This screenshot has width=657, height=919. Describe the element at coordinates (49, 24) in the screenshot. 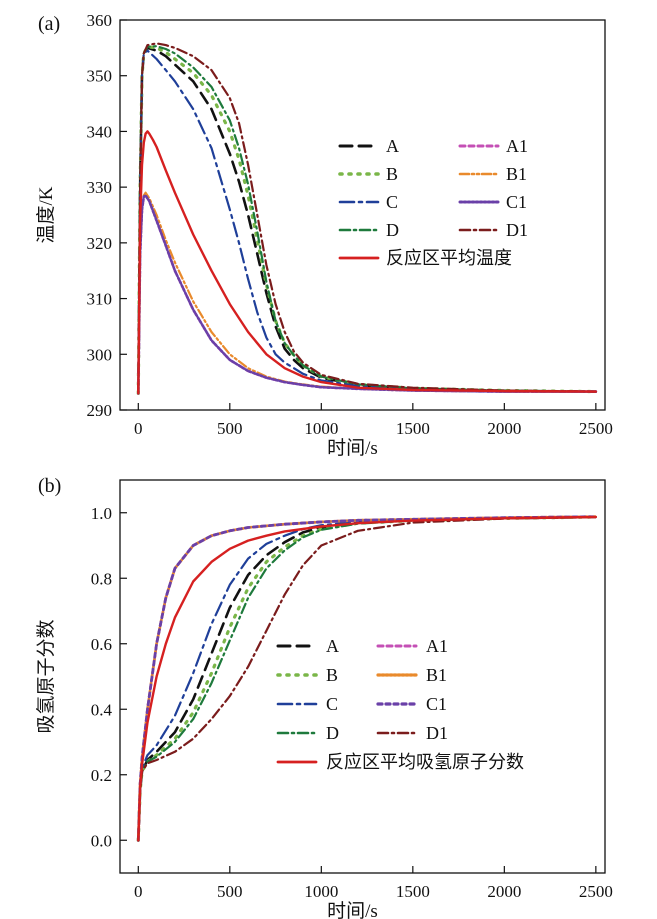

I see `panel-label: (a)` at that location.